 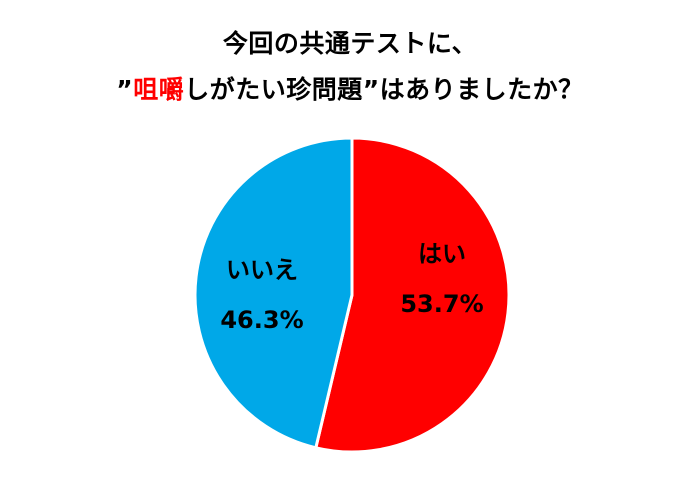 What do you see at coordinates (261, 320) in the screenshot?
I see `slice-value-label: 46.3%` at bounding box center [261, 320].